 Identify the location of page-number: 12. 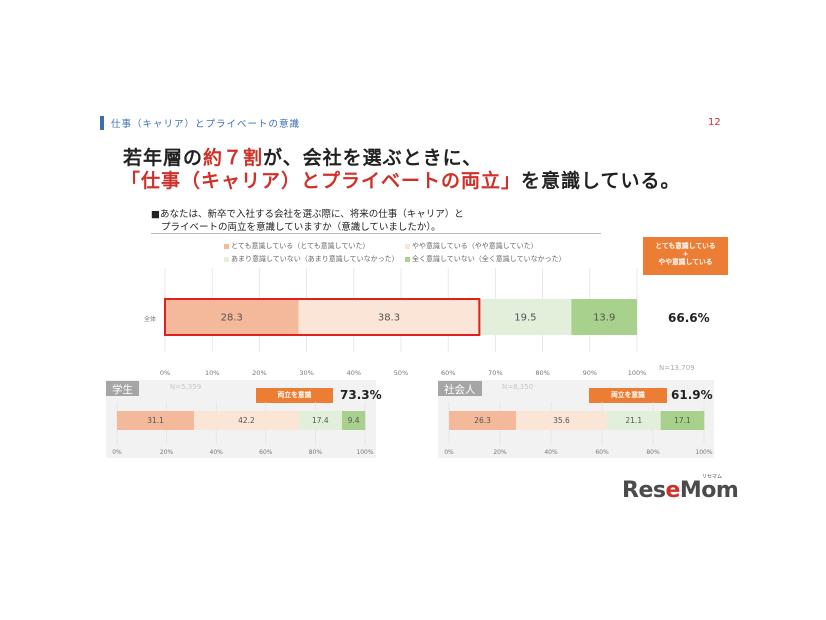
(714, 122).